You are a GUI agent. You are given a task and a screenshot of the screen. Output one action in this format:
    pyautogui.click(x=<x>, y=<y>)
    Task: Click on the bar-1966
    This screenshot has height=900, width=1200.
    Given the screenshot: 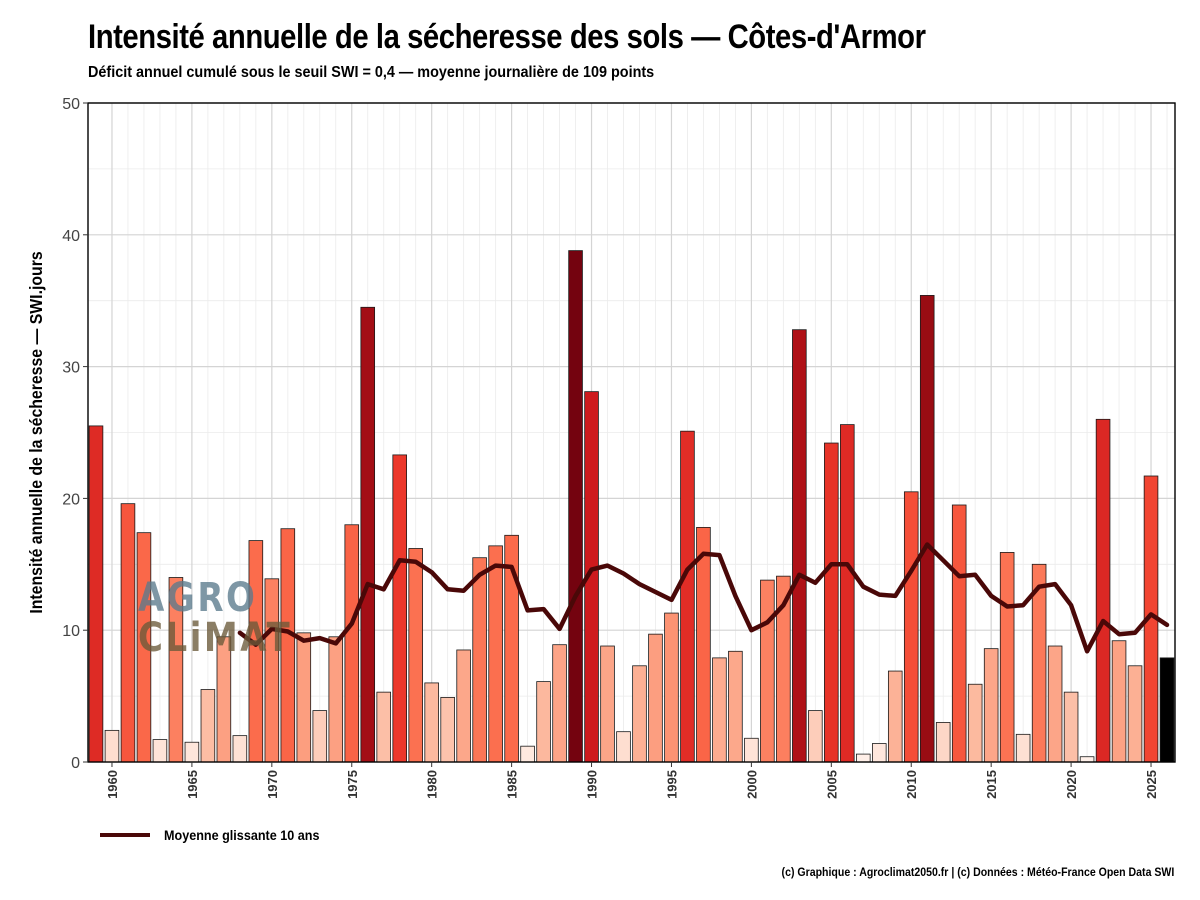 What is the action you would take?
    pyautogui.click(x=208, y=726)
    